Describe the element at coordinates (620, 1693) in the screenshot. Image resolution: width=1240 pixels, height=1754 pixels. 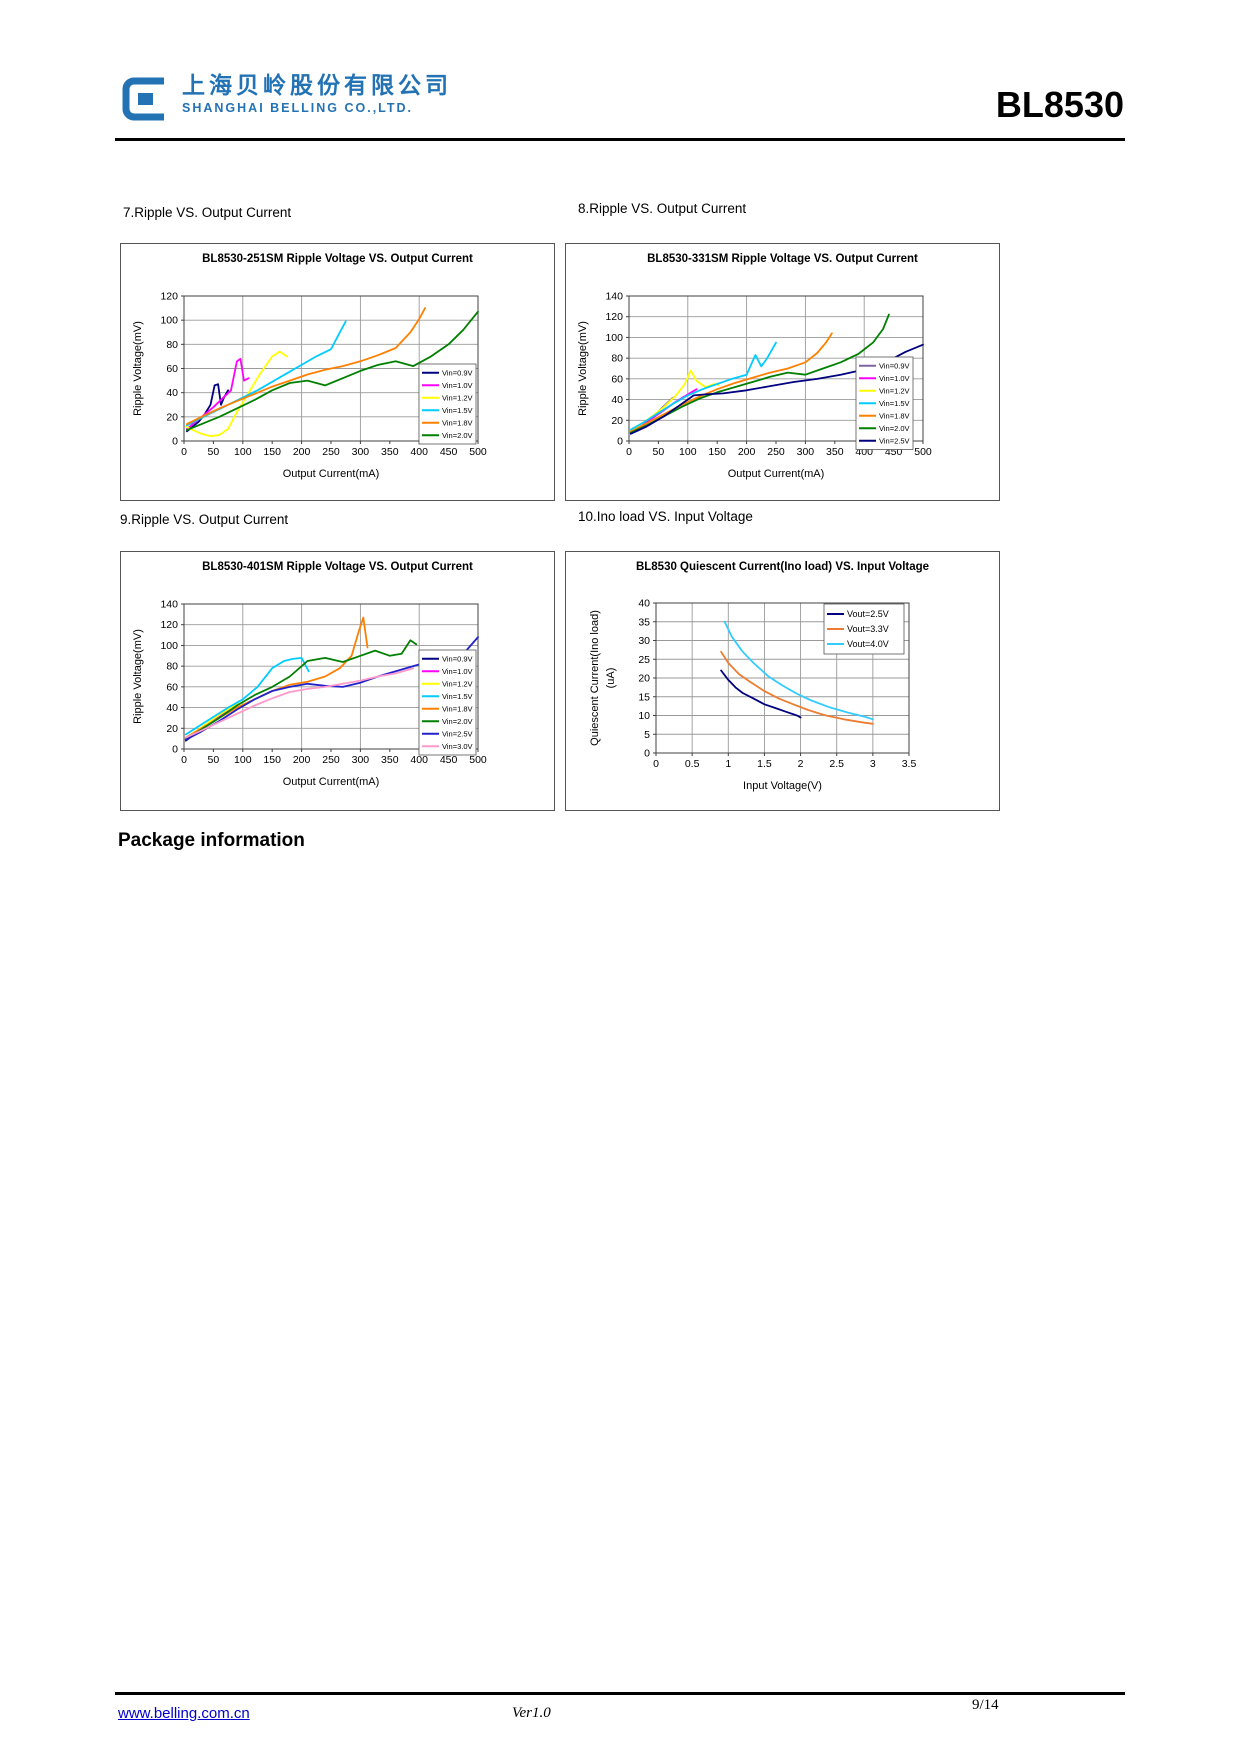
I see `footer-divider` at that location.